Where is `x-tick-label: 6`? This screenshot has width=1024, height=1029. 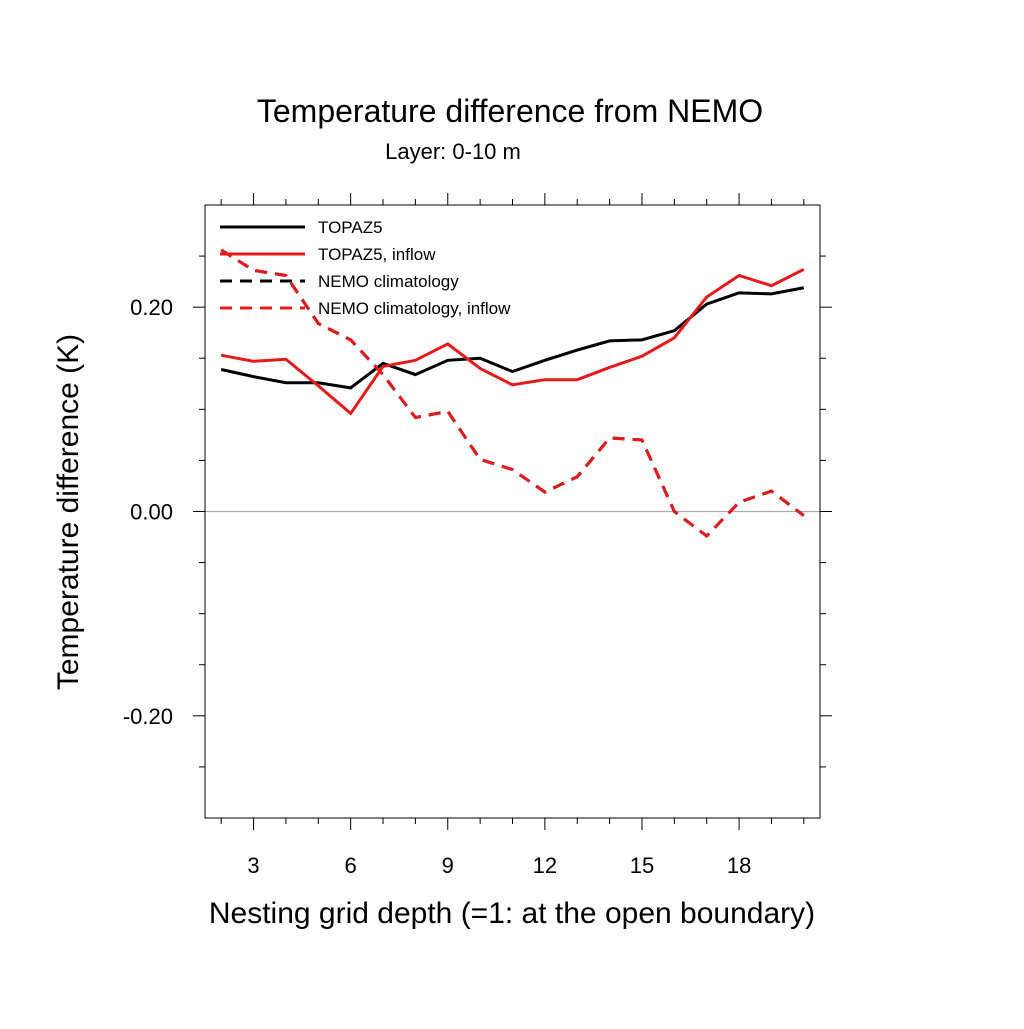
x-tick-label: 6 is located at coordinates (351, 865).